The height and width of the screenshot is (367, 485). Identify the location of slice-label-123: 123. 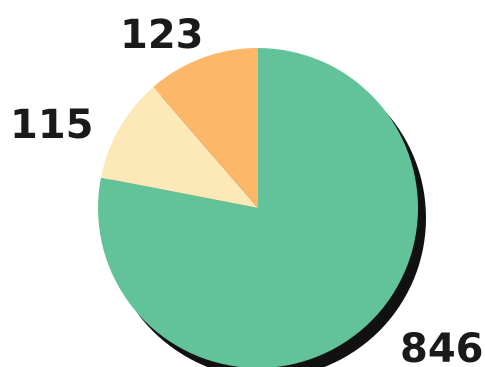
(162, 35).